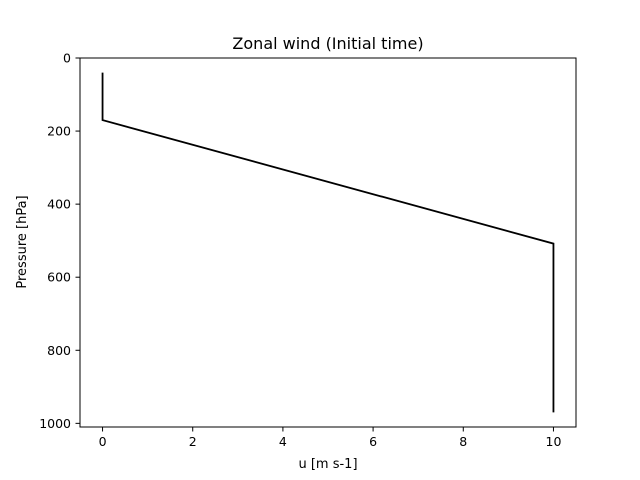 The height and width of the screenshot is (480, 640). Describe the element at coordinates (373, 441) in the screenshot. I see `x-tick-label: 6` at that location.